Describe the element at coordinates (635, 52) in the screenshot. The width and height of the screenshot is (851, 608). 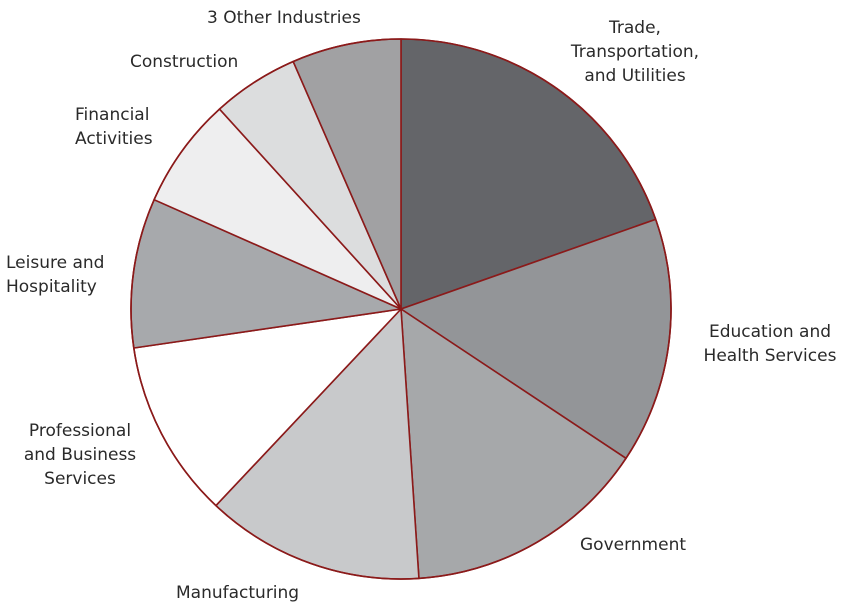
I see `slice-label-trade: Trade, Transportation, and Utilities` at that location.